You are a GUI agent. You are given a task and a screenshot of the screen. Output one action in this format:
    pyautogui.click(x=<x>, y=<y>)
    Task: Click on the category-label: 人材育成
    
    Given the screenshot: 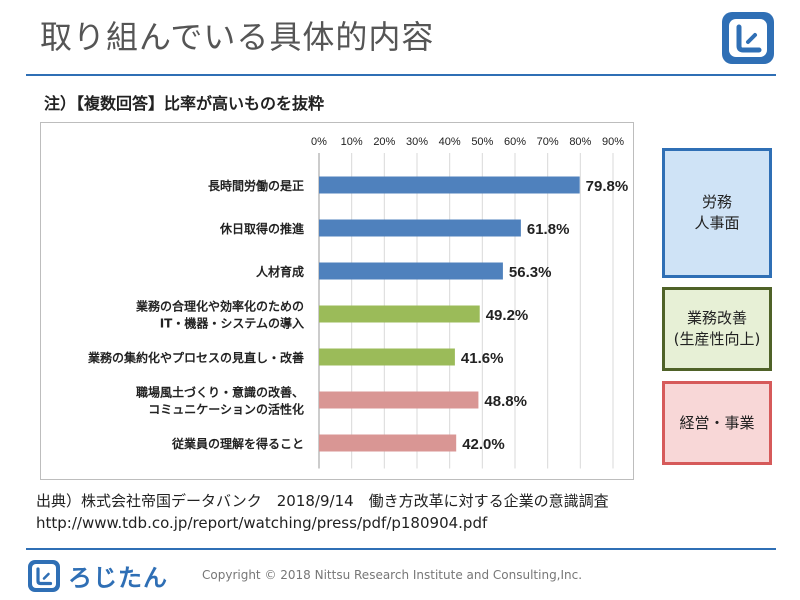 What is the action you would take?
    pyautogui.click(x=280, y=271)
    